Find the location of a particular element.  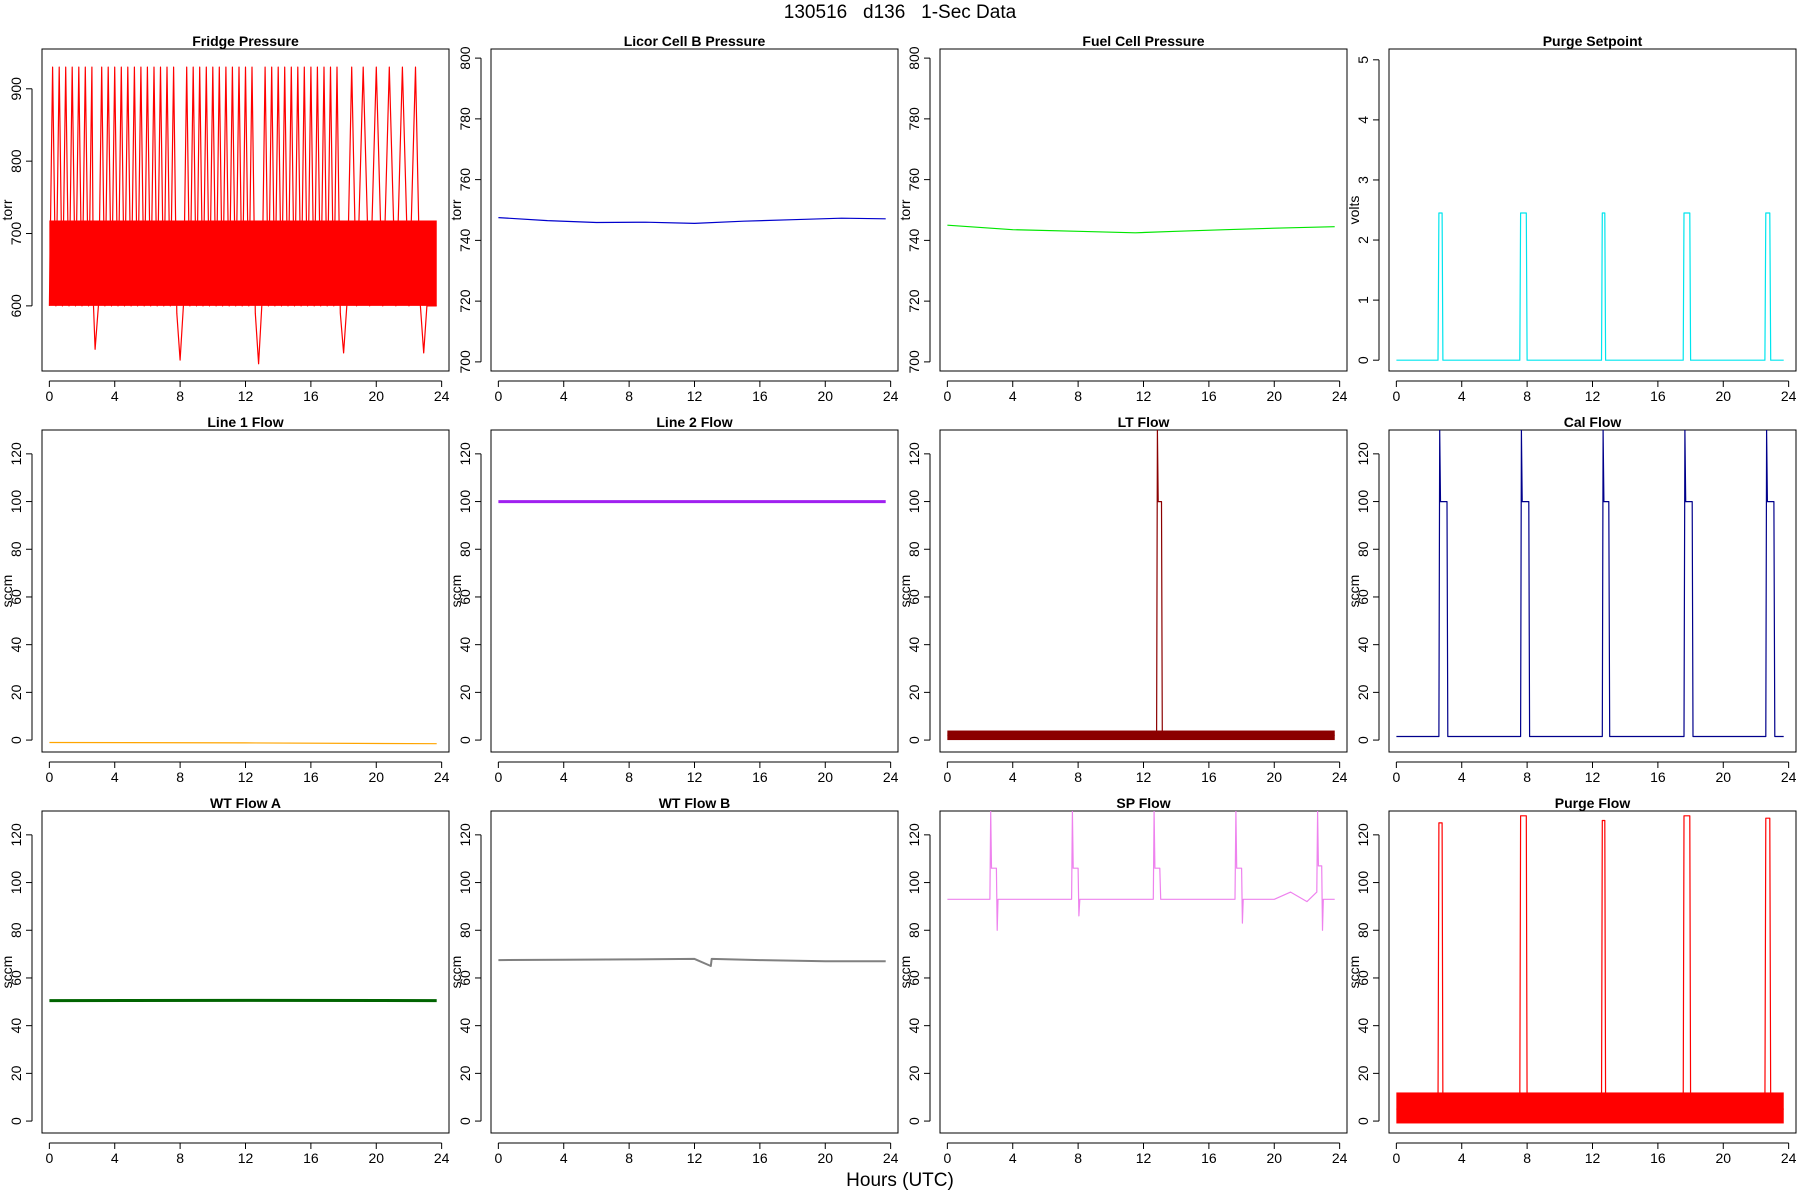

panel-9: WT Flow B sccm 0 4 8 12 16 20 24 0 20 40 60 80 100 120 is located at coordinates (673, 980).